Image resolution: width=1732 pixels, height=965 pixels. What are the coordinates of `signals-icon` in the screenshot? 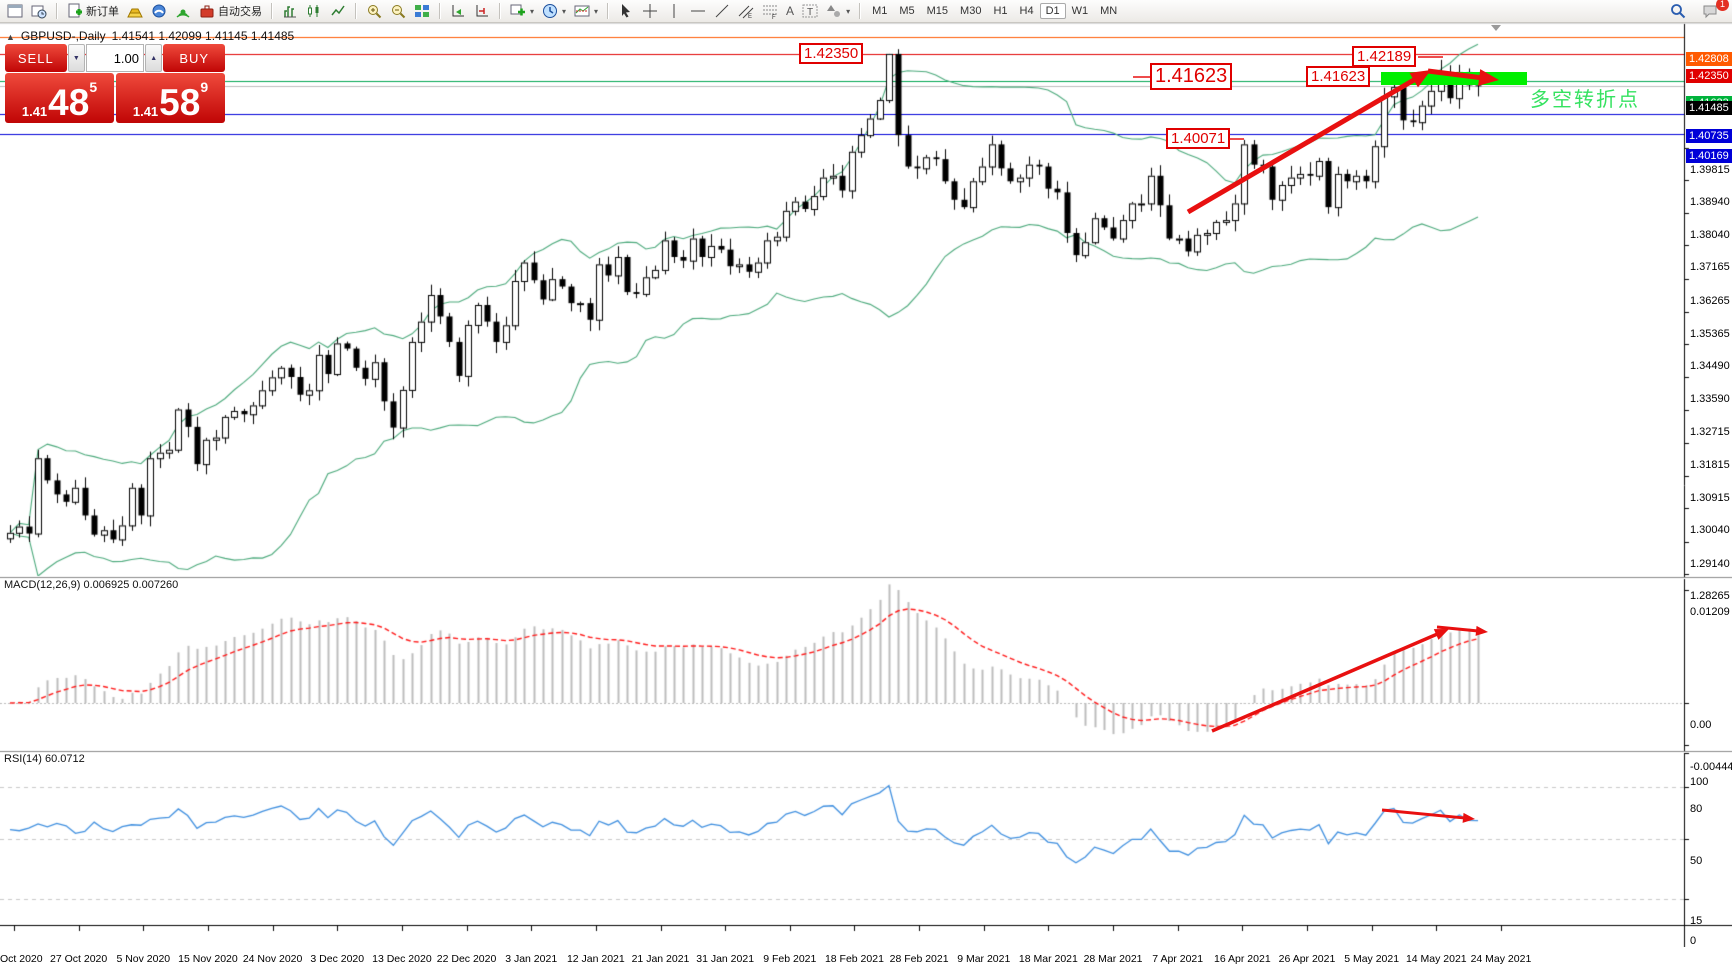 It's located at (183, 11).